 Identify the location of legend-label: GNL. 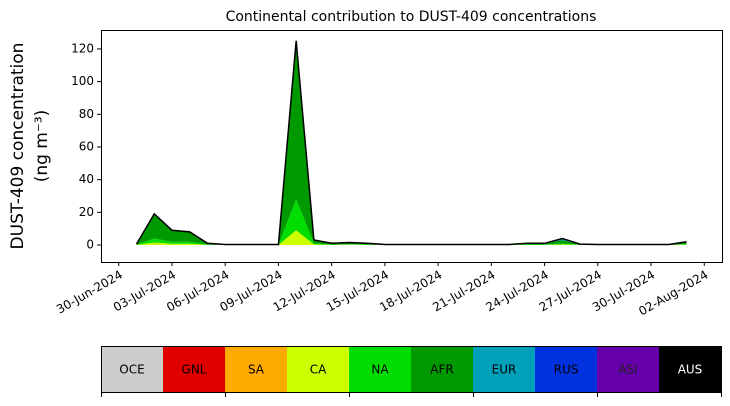
(194, 370).